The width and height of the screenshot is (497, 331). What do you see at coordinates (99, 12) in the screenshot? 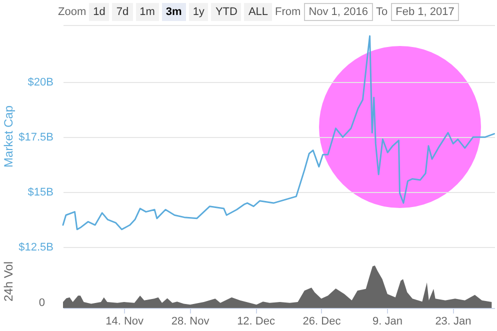
I see `text: 1d` at bounding box center [99, 12].